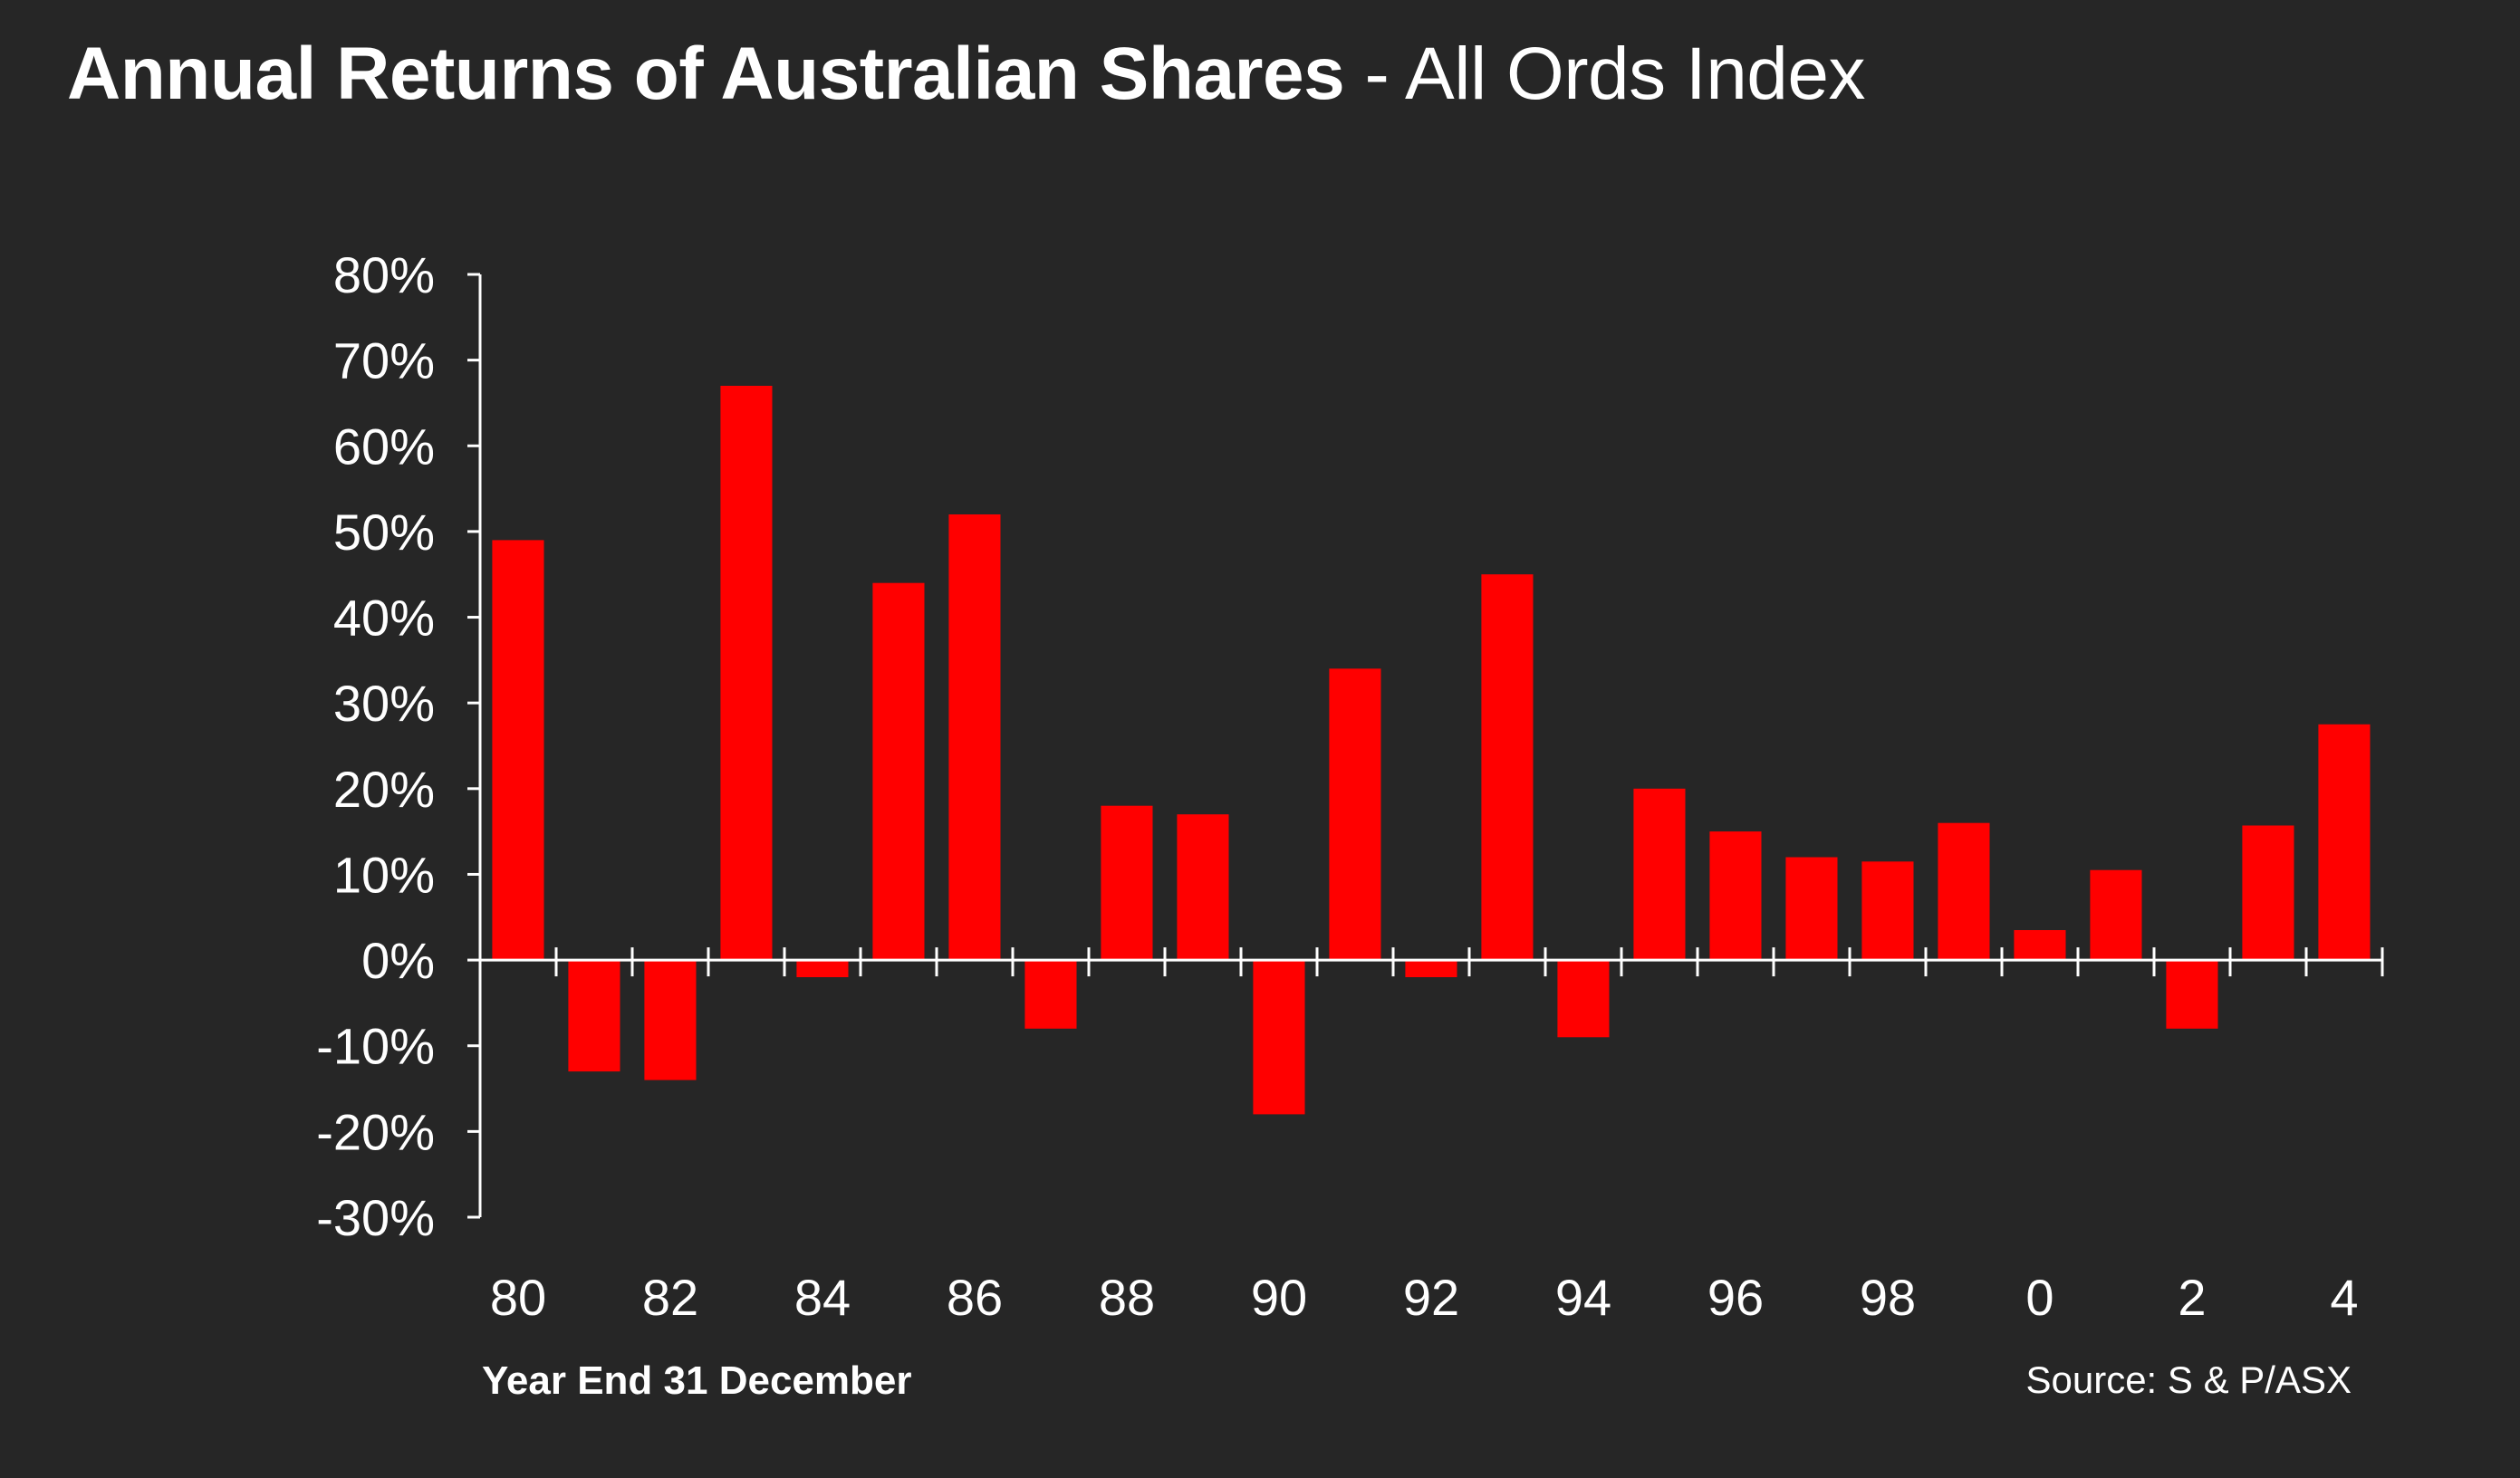 The image size is (2520, 1478). What do you see at coordinates (1736, 896) in the screenshot?
I see `bar-1996` at bounding box center [1736, 896].